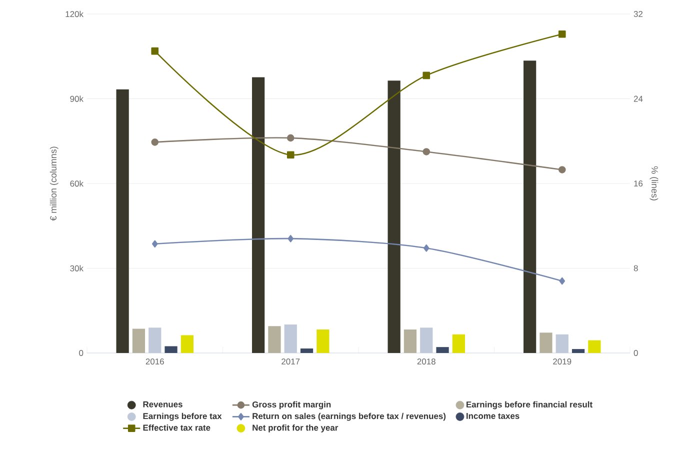 This screenshot has width=686, height=454. I want to click on y-tick-label: 120k, so click(75, 14).